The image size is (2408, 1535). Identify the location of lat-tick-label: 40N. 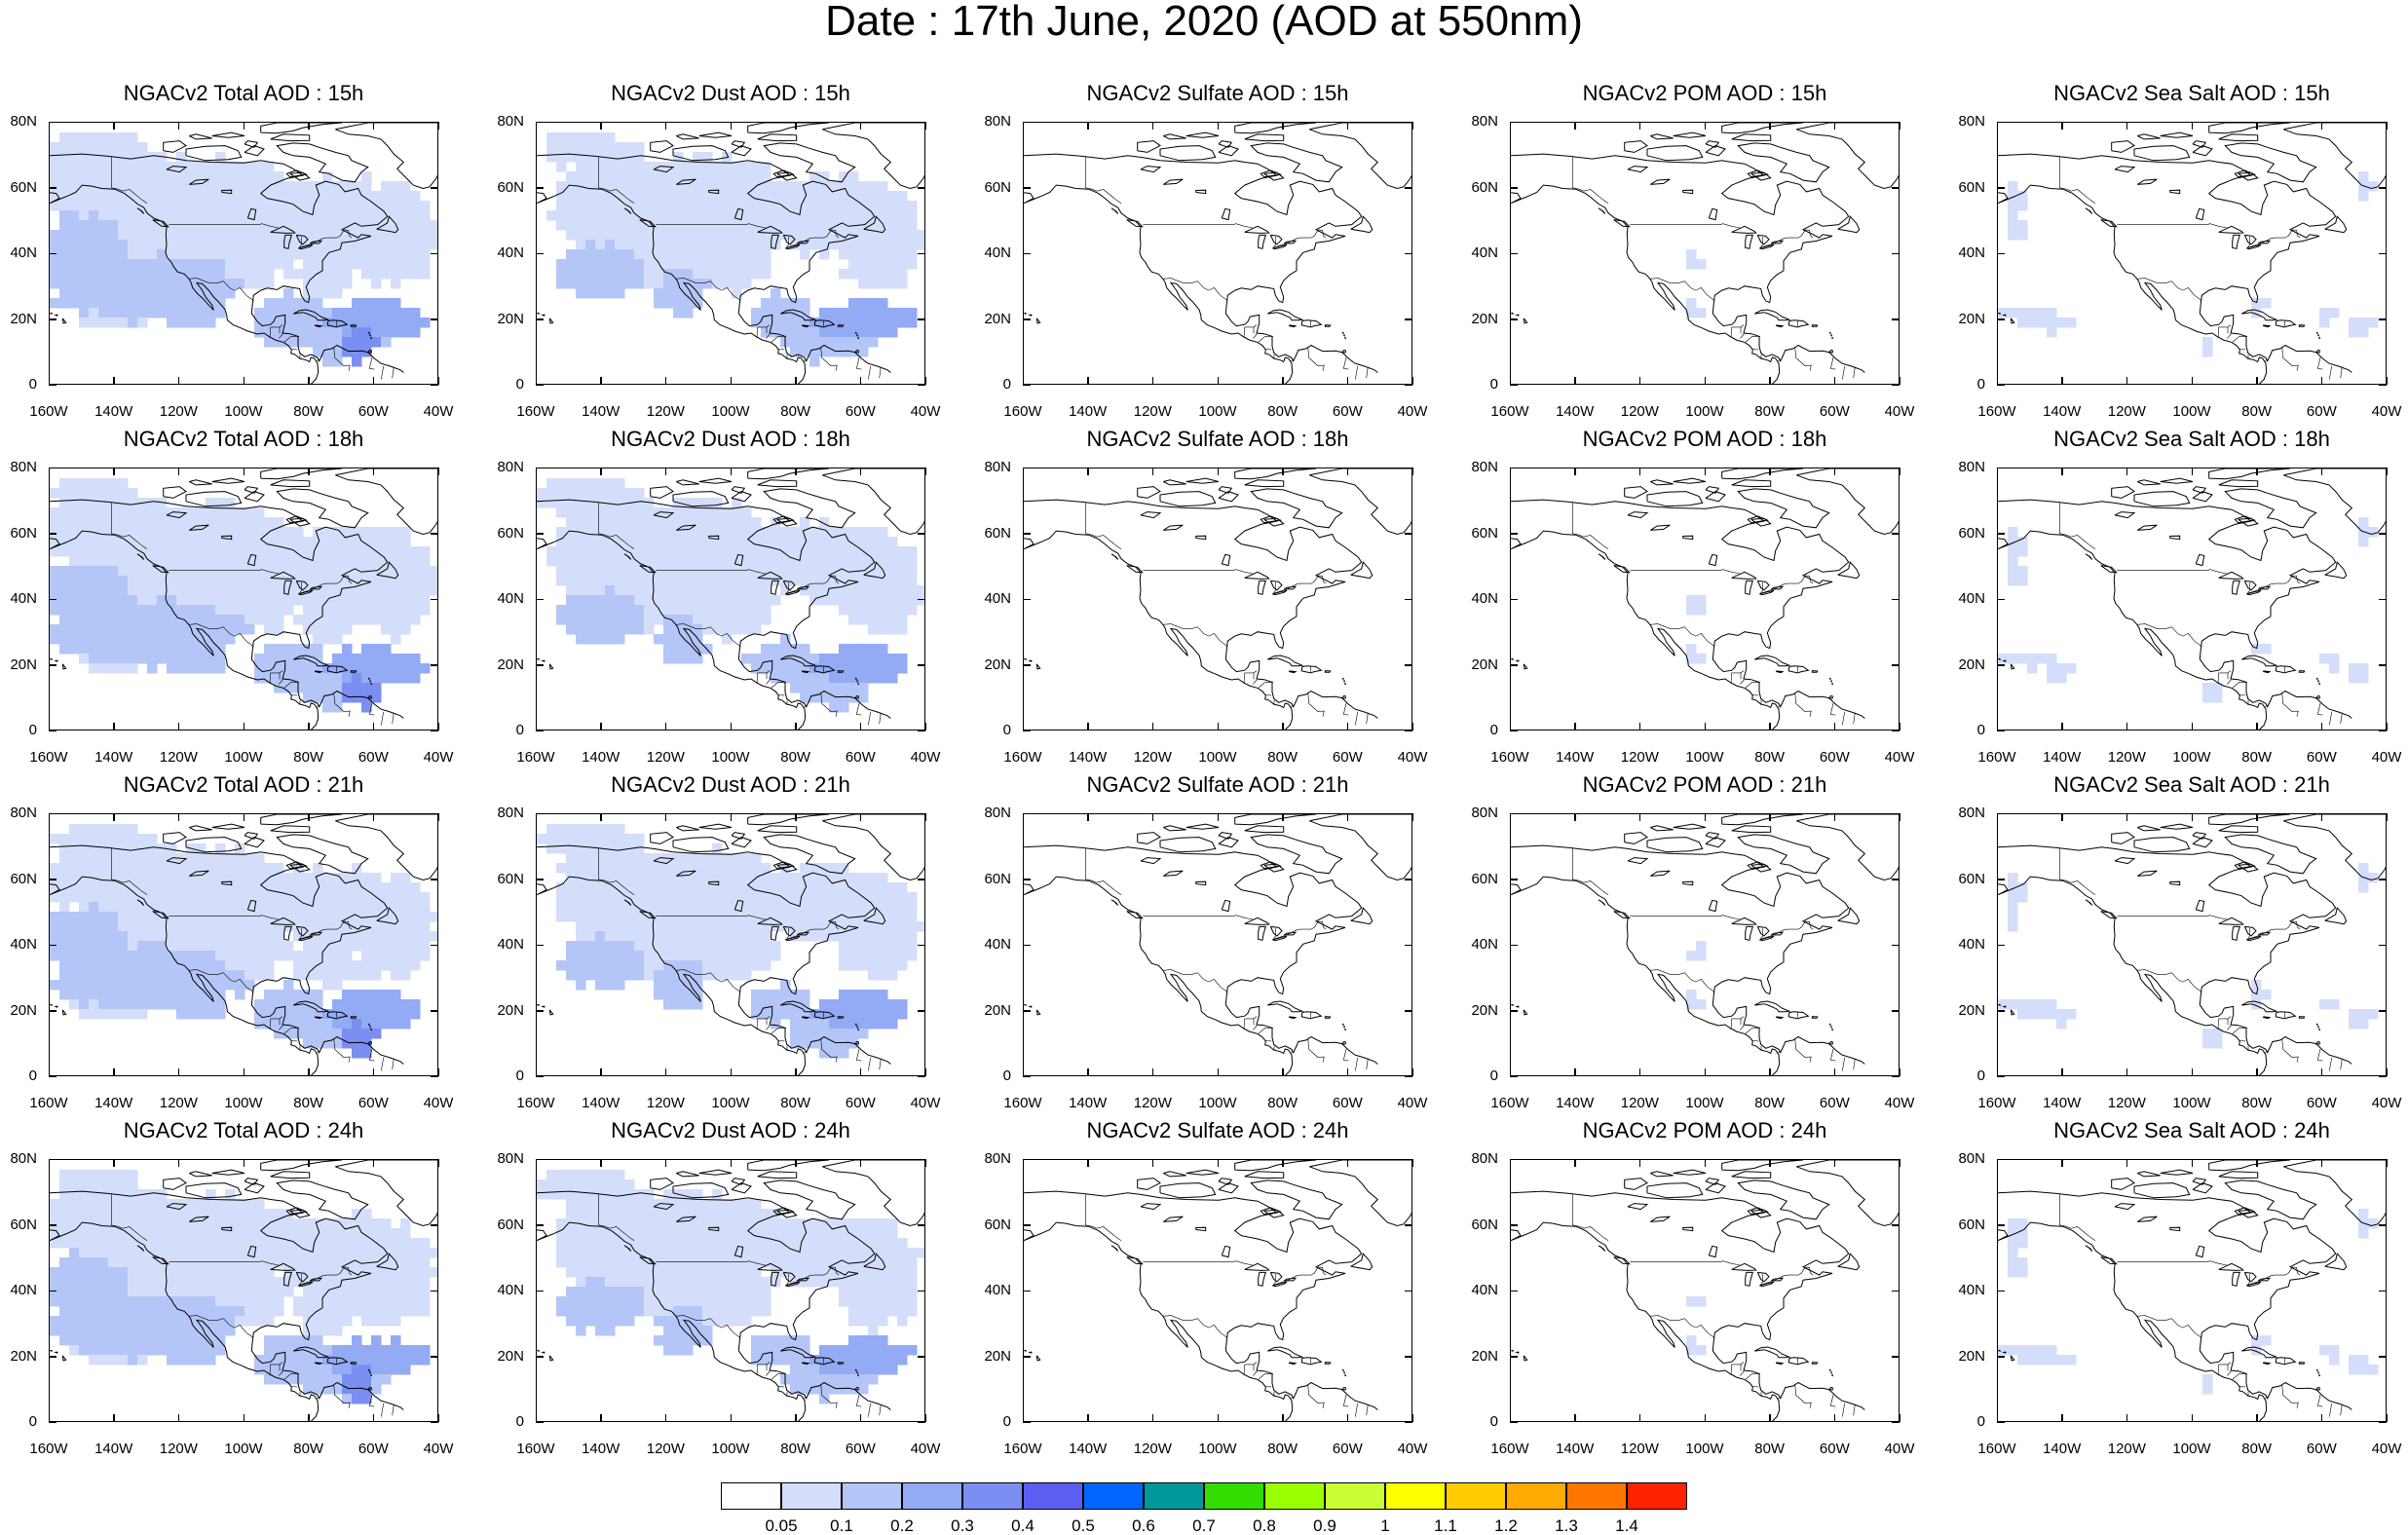
(1963, 253).